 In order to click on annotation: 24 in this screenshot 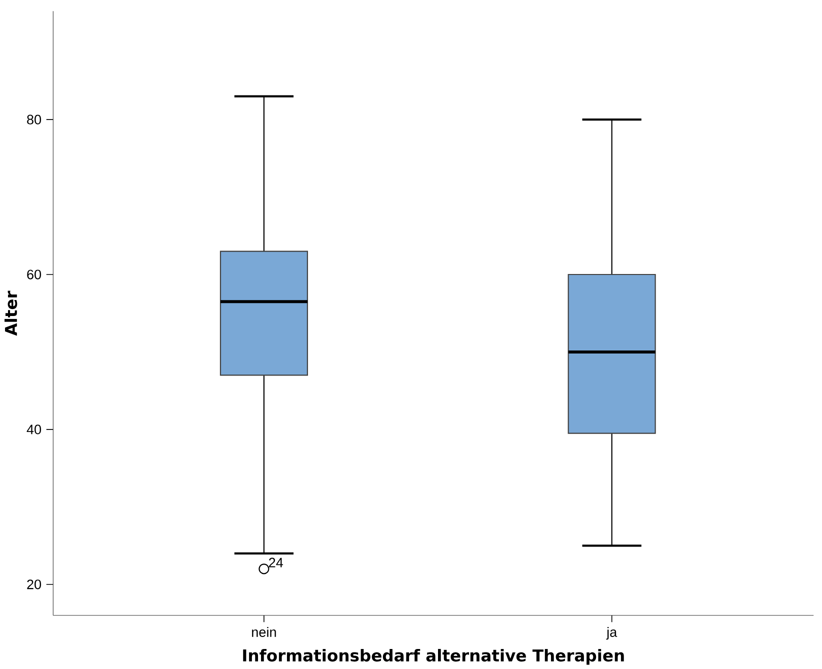, I will do `click(276, 563)`.